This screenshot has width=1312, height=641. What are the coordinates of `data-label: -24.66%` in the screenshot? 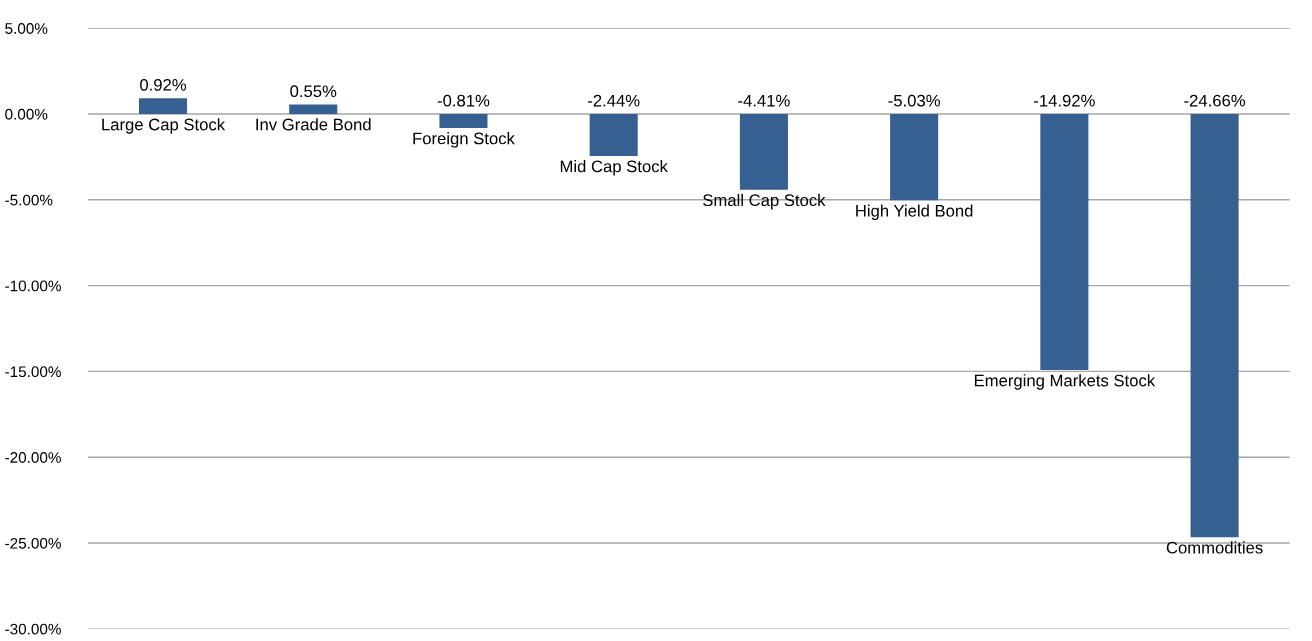 It's located at (1215, 100).